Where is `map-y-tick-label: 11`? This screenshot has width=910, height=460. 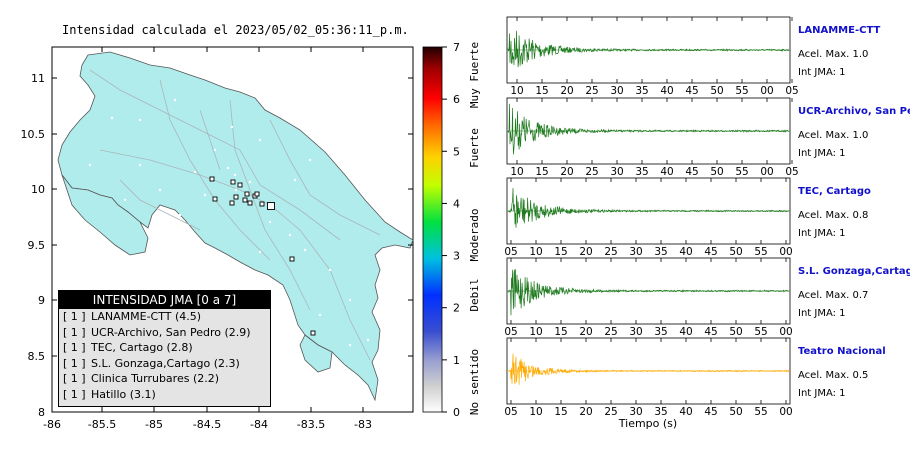 map-y-tick-label: 11 is located at coordinates (38, 78).